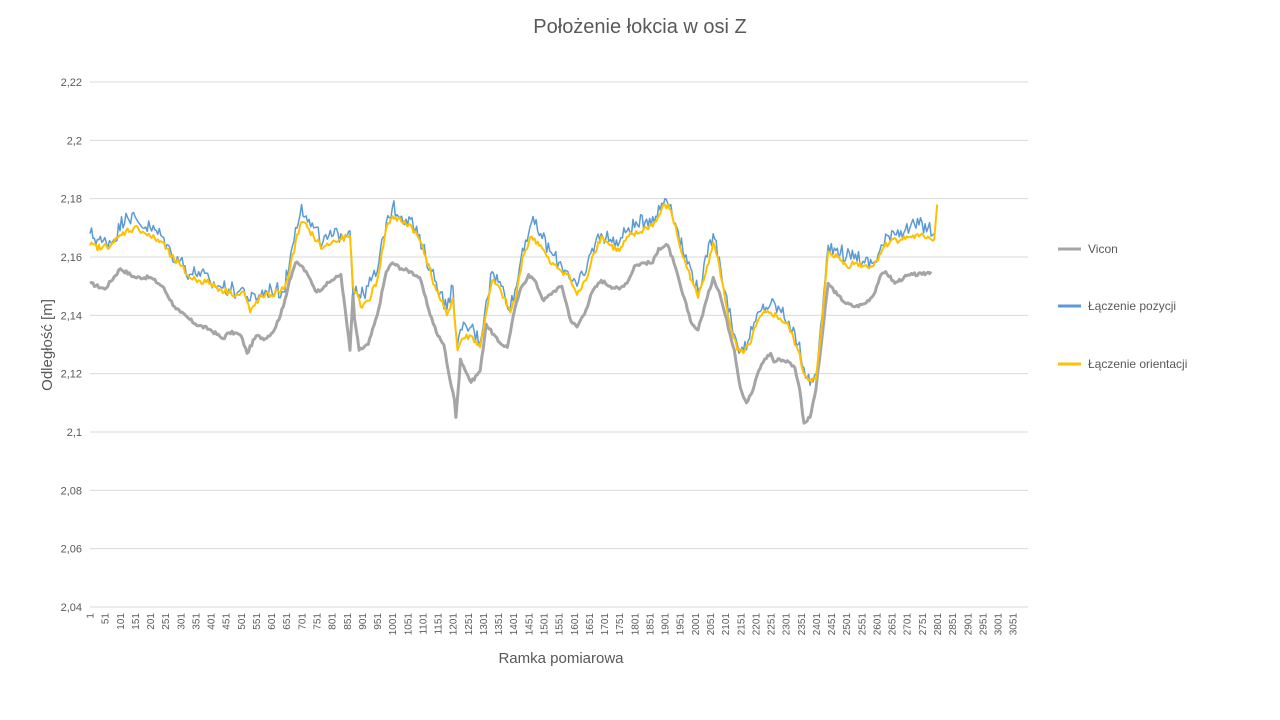 The height and width of the screenshot is (720, 1280). I want to click on x-tick-label: 2301, so click(787, 624).